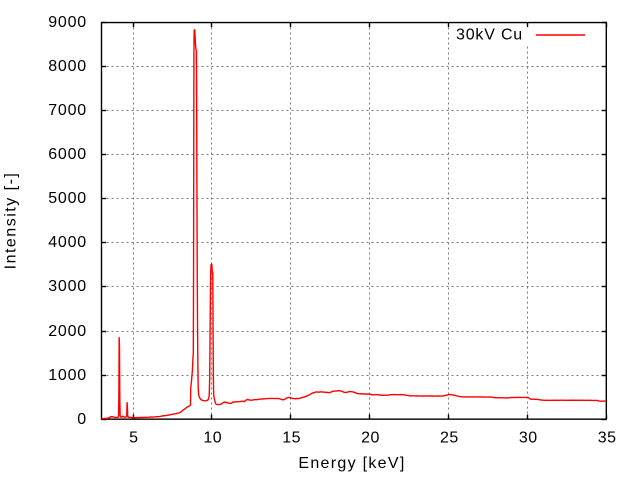 Image resolution: width=640 pixels, height=480 pixels. What do you see at coordinates (67, 66) in the screenshot?
I see `svg-text: 8000` at bounding box center [67, 66].